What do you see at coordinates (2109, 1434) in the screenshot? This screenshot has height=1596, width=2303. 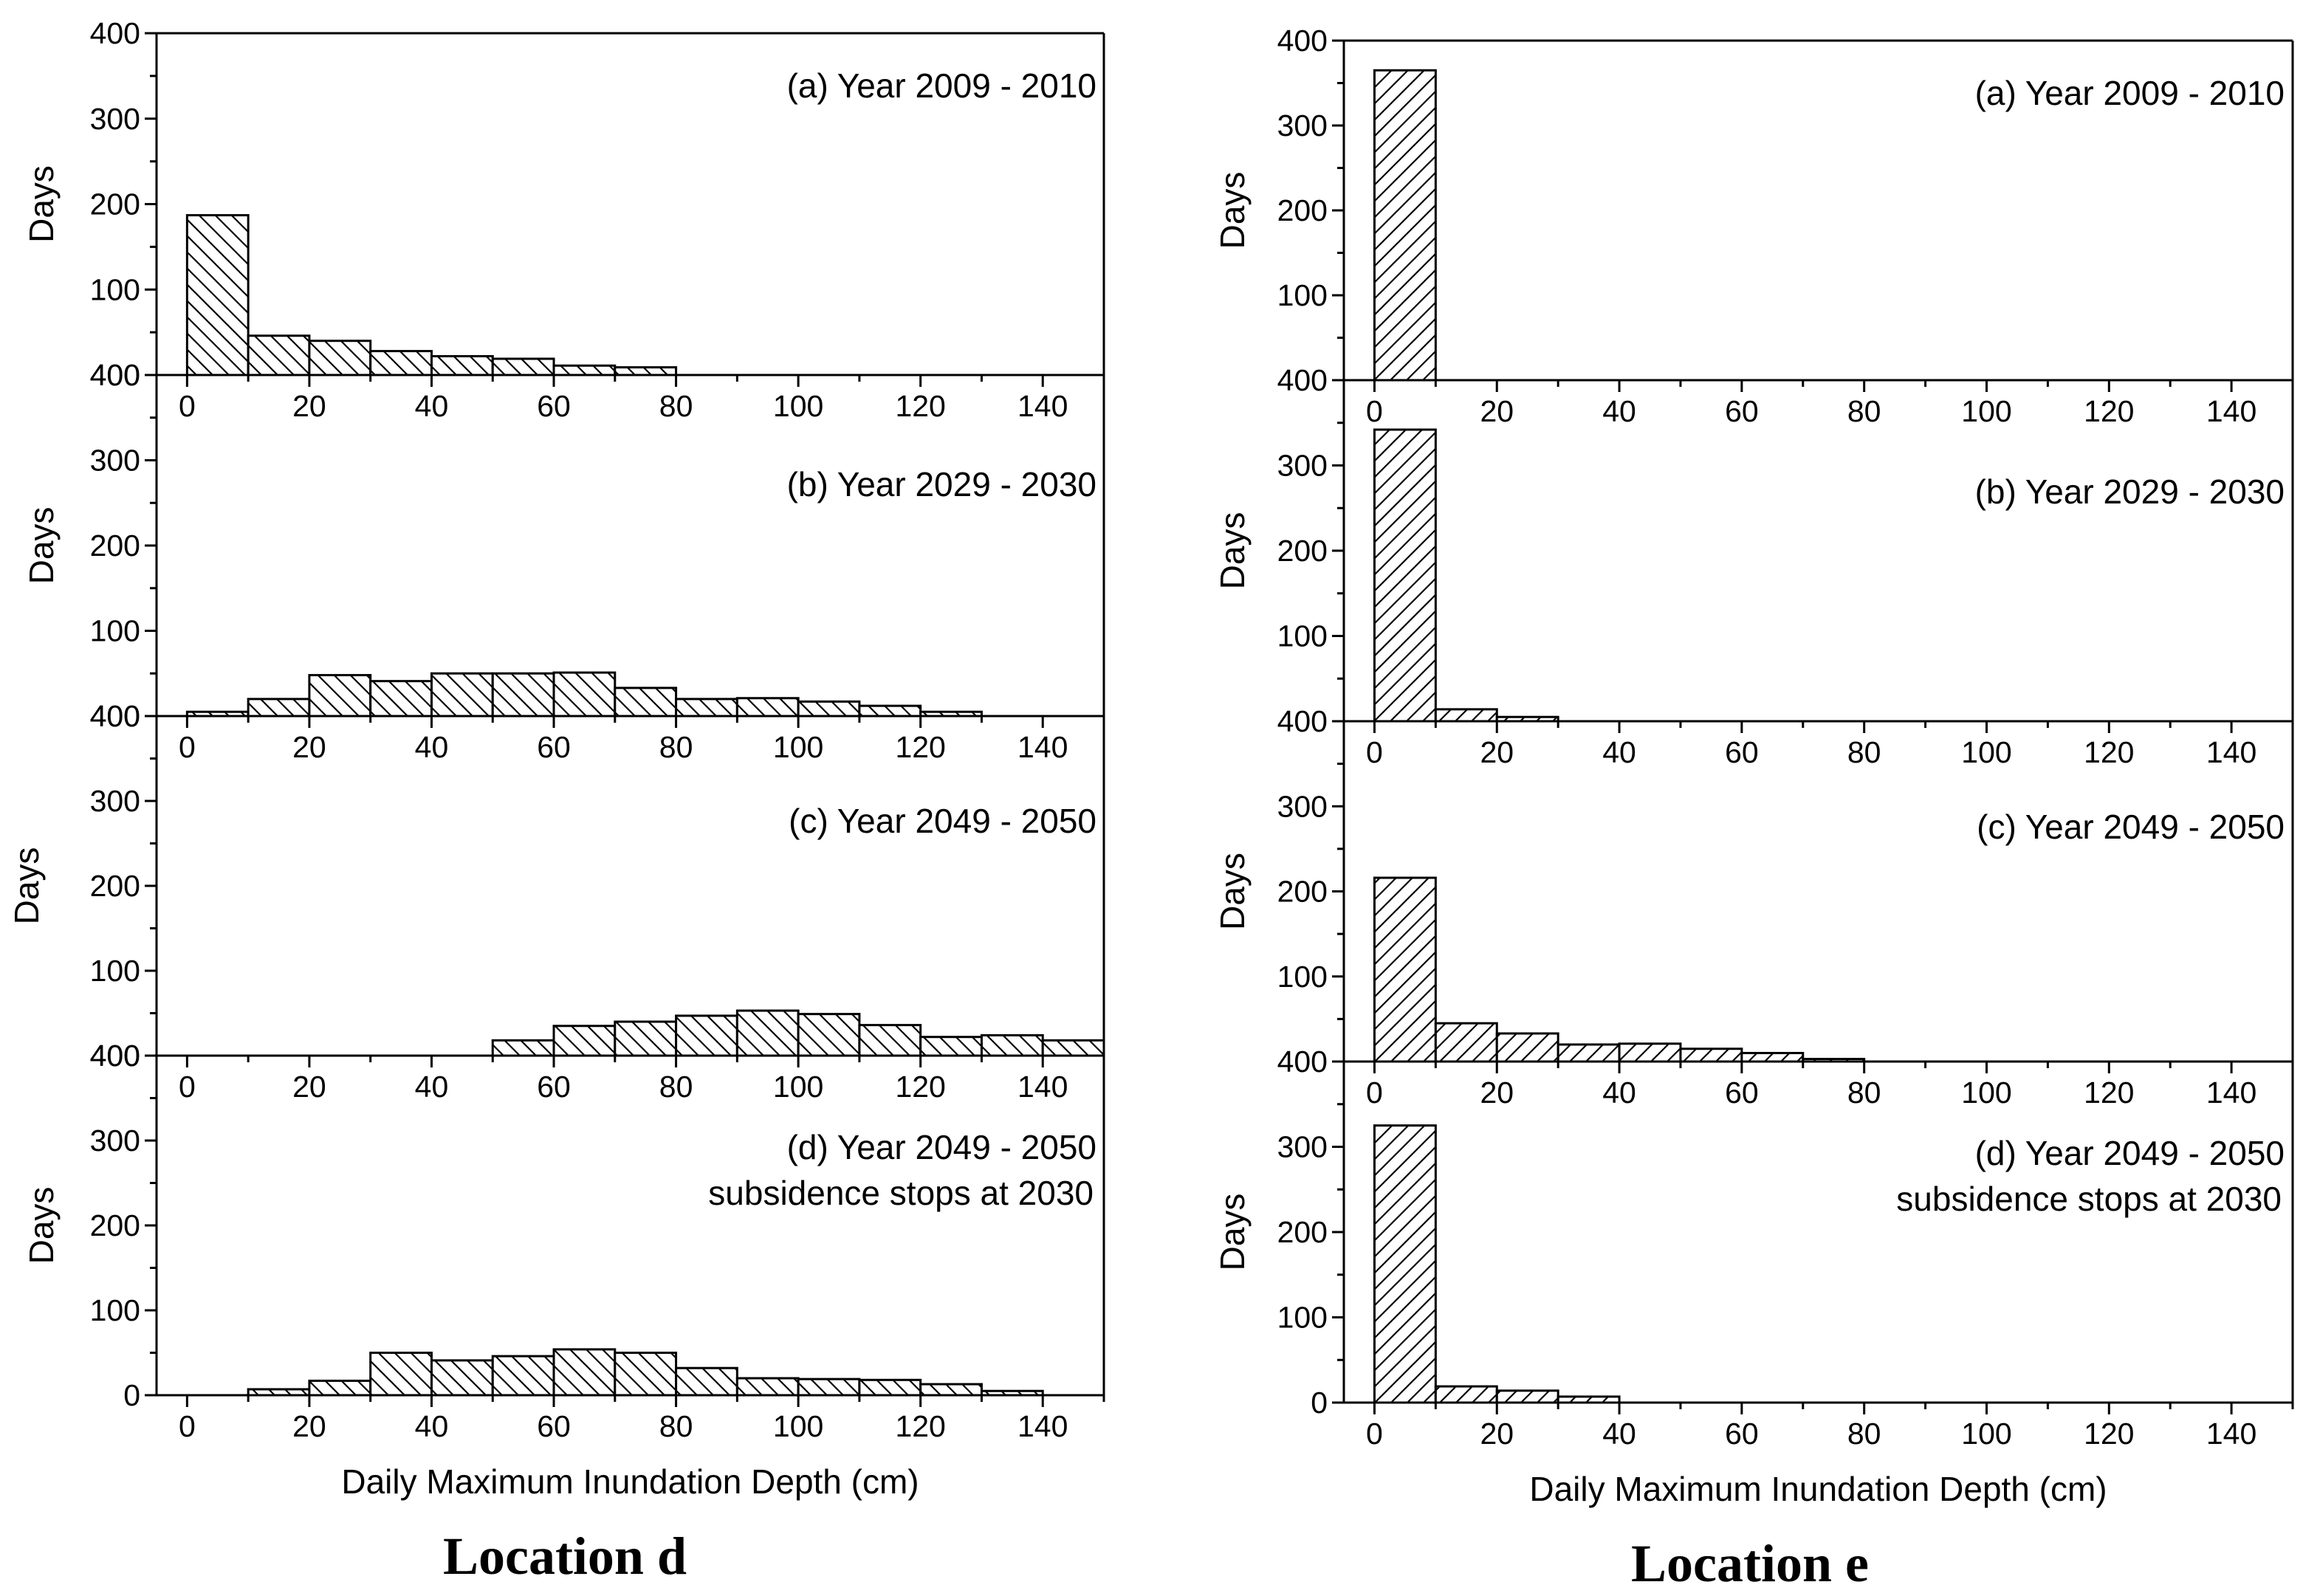 I see `x-tick-label-e-d-6: 120` at bounding box center [2109, 1434].